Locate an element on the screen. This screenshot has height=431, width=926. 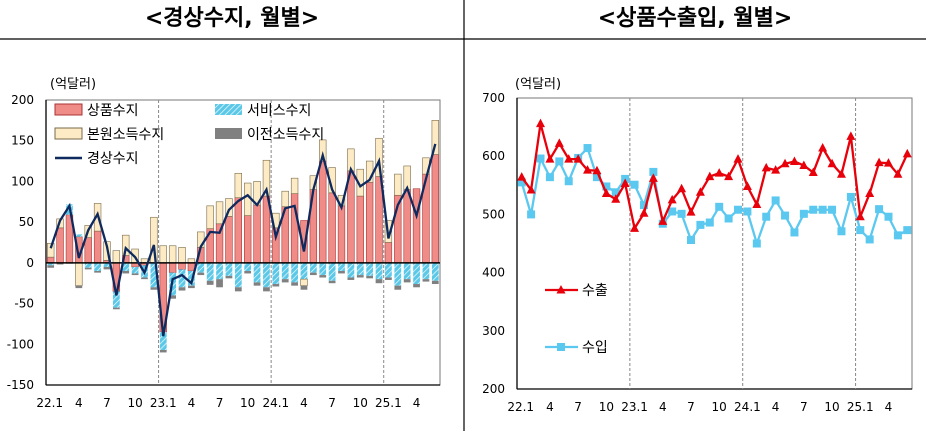
legend-current-account-label: 경상수지 is located at coordinates (113, 159).